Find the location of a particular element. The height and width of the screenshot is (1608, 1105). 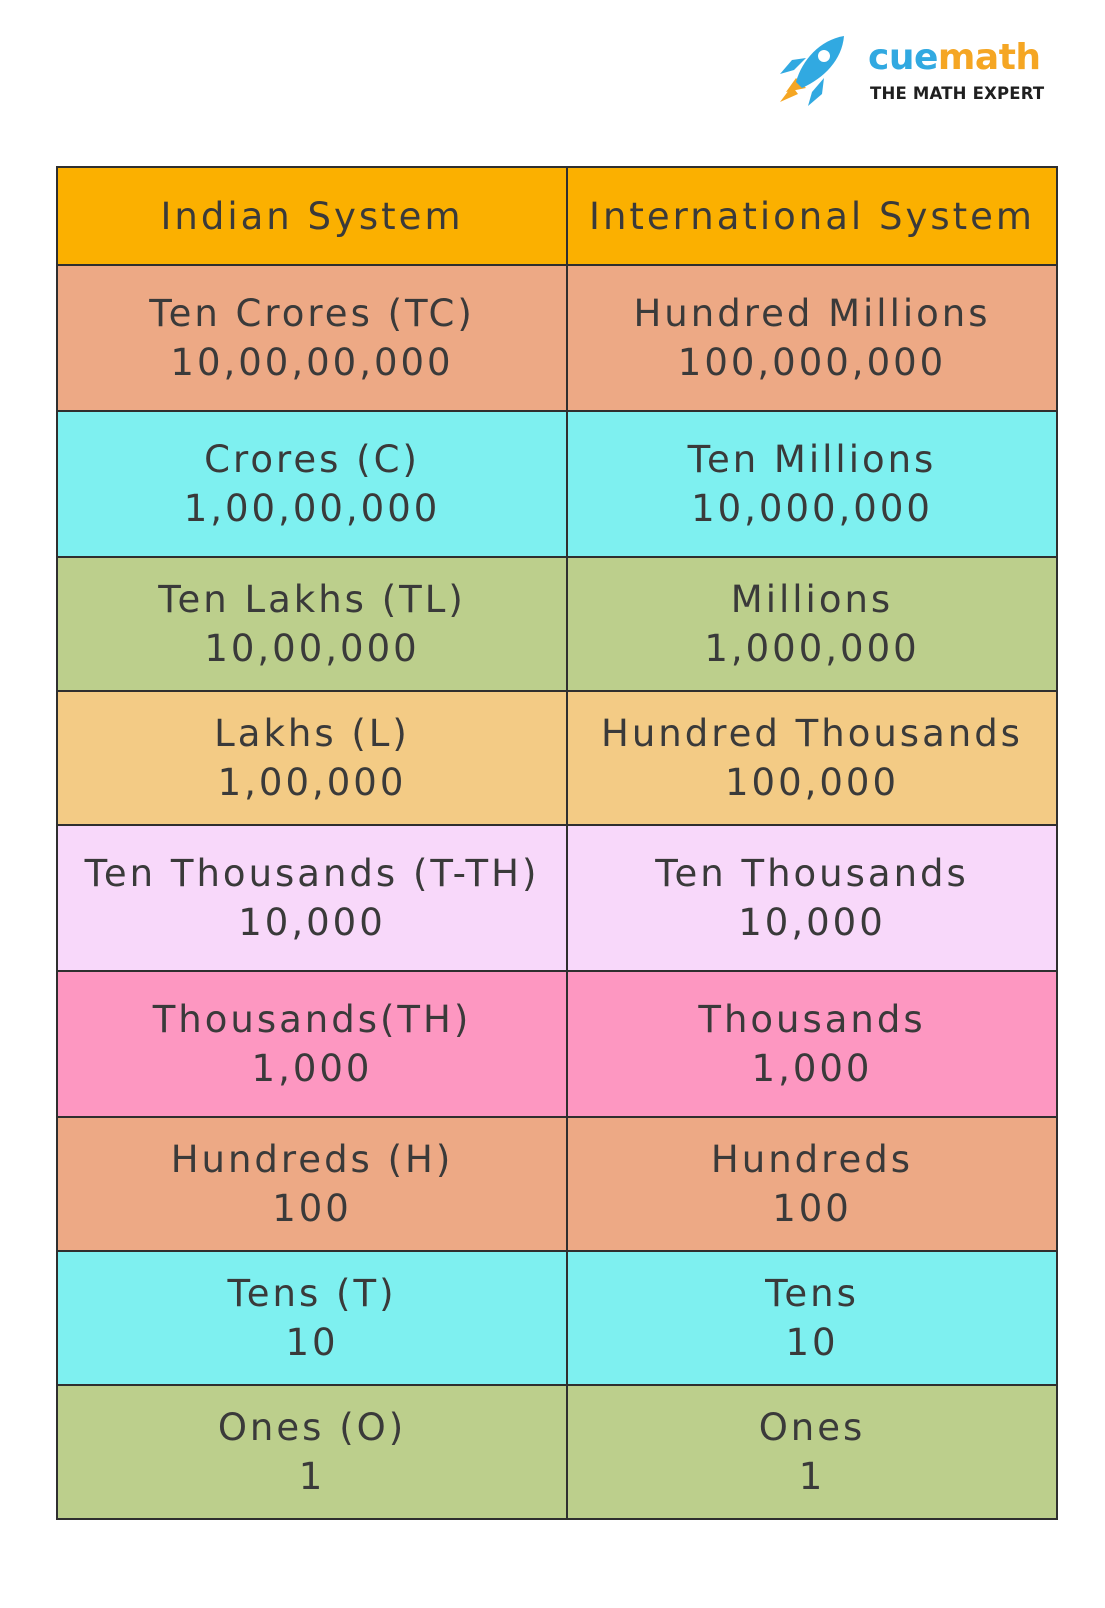

international-place-name: Hundreds is located at coordinates (812, 1159).